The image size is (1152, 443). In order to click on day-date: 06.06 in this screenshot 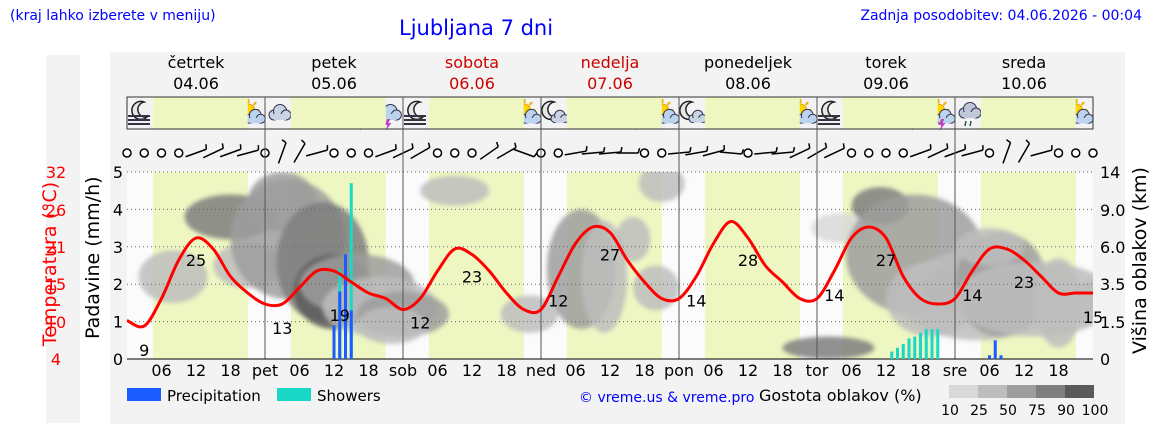, I will do `click(472, 83)`.